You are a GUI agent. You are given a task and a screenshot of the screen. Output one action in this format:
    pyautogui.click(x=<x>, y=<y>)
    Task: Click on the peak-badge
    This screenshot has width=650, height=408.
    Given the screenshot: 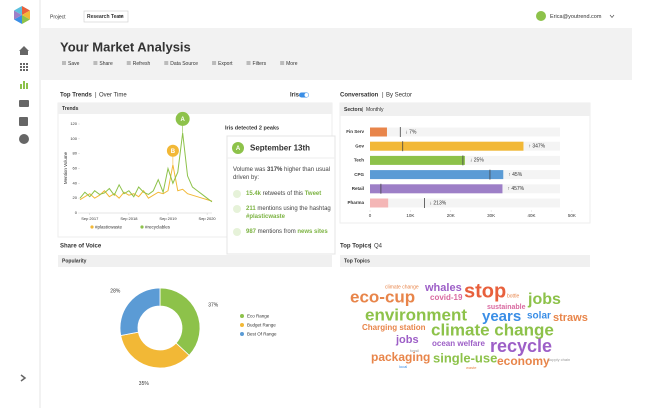 What is the action you would take?
    pyautogui.click(x=238, y=148)
    